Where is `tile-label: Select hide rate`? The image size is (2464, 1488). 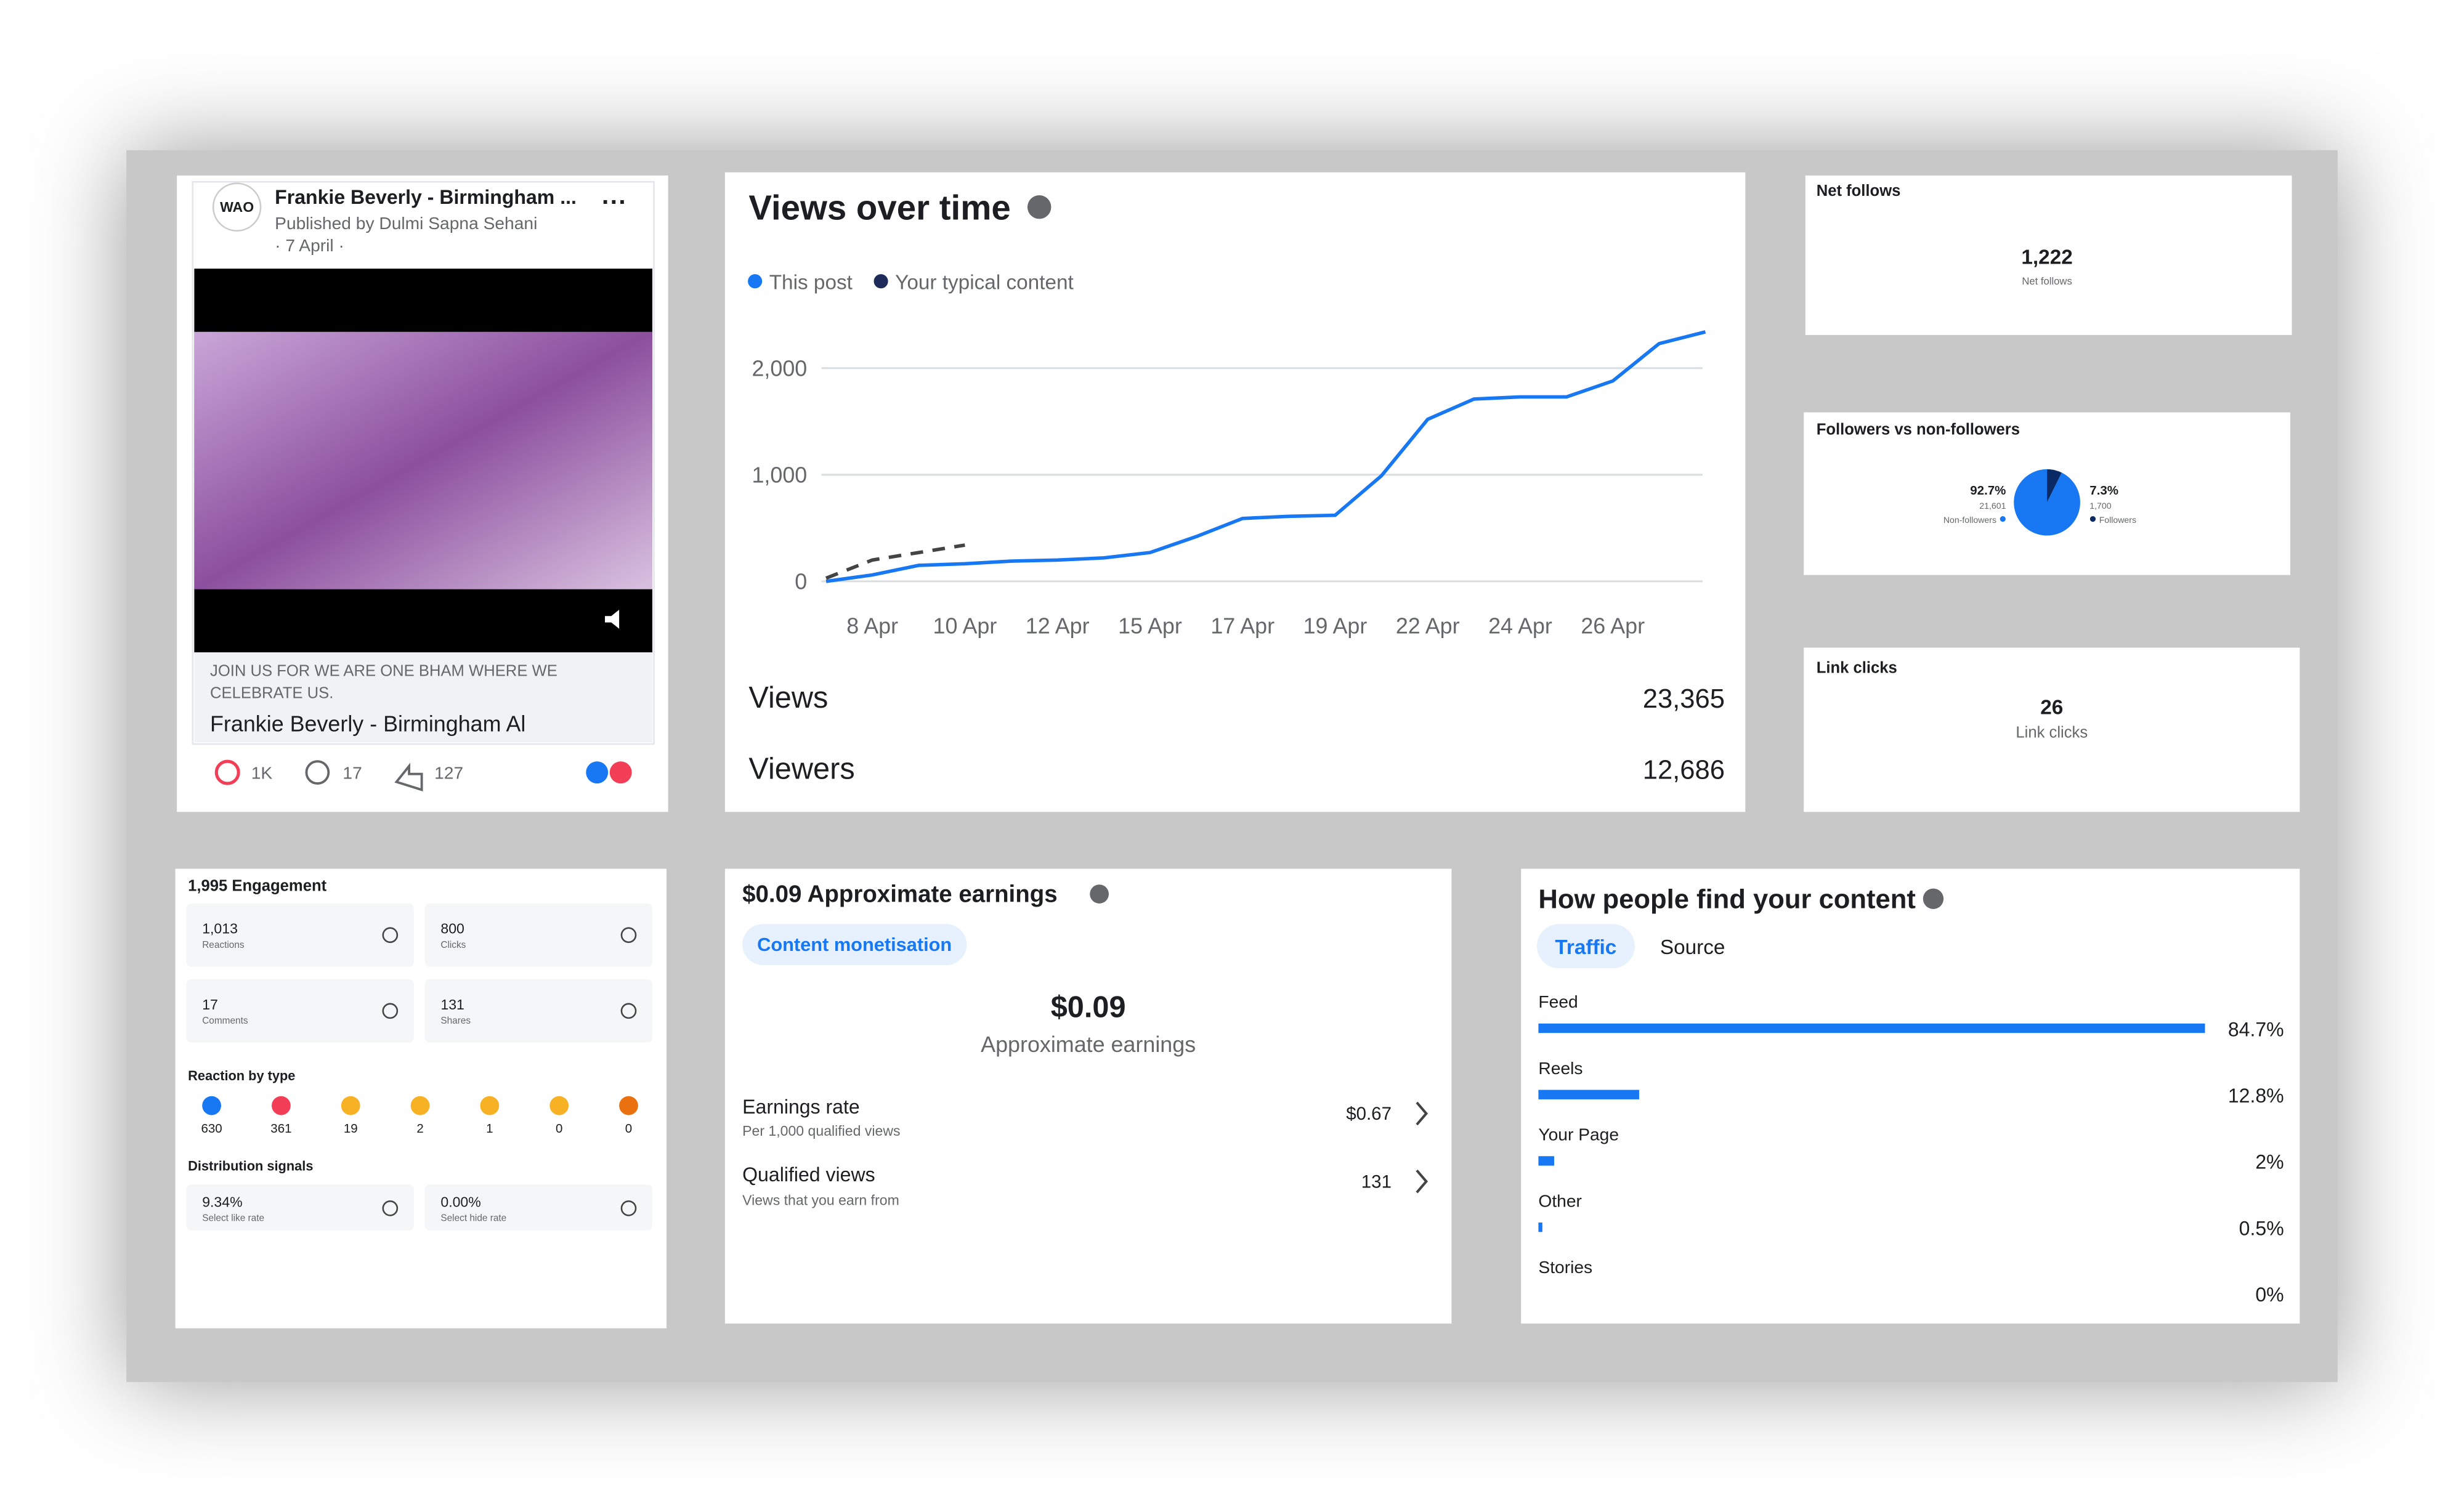 tile-label: Select hide rate is located at coordinates (473, 1218).